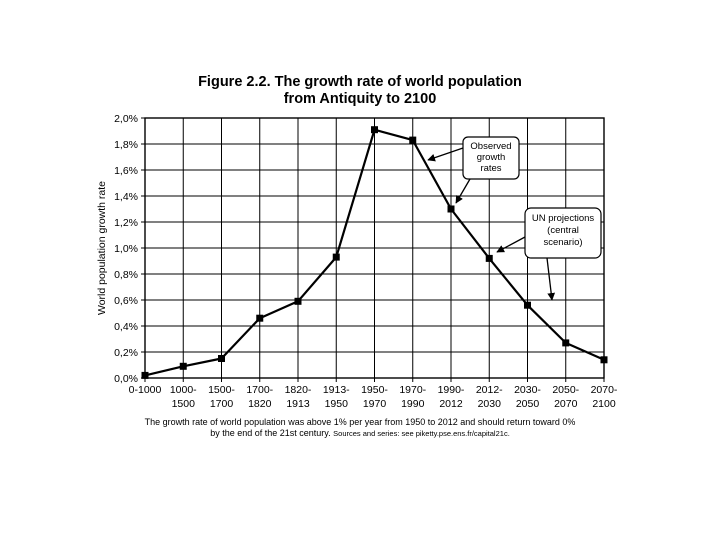  Describe the element at coordinates (102, 248) in the screenshot. I see `y-axis-label: World population growth rate` at that location.